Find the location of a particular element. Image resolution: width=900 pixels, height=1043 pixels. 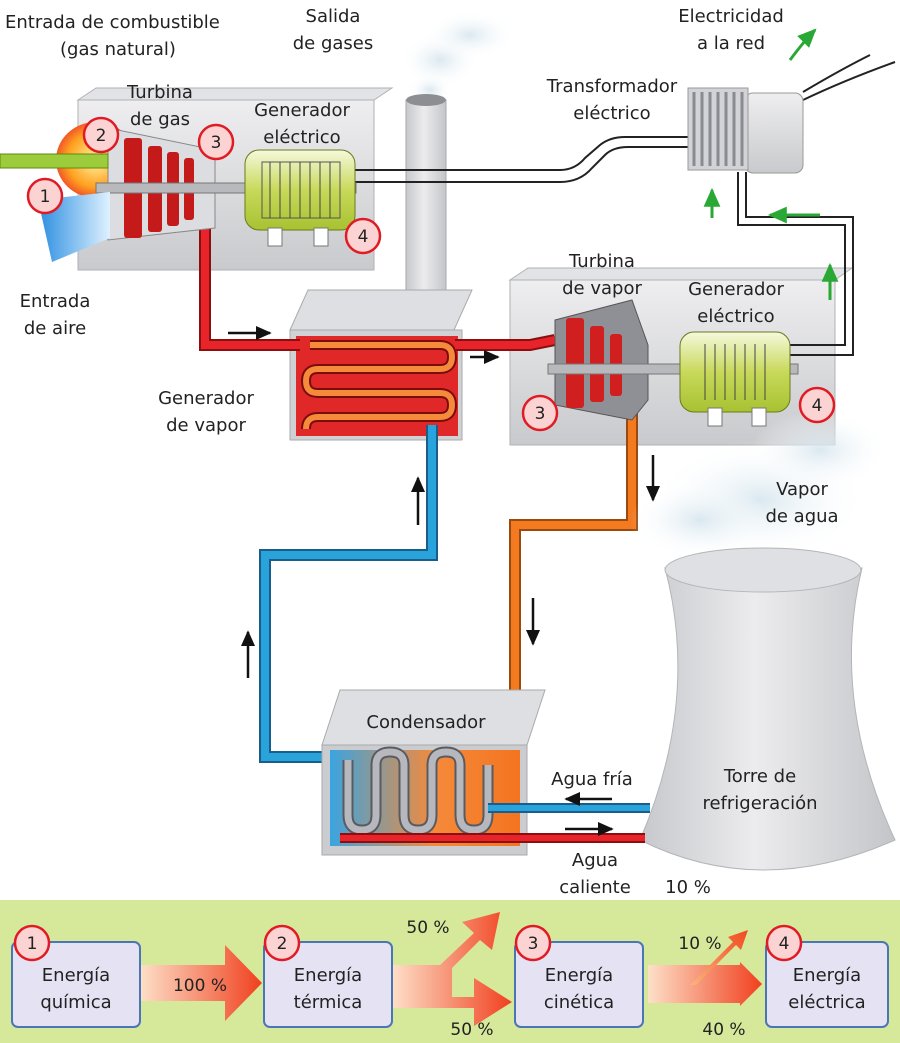

energy-box-4: 4 Energía eléctrica is located at coordinates (827, 976).